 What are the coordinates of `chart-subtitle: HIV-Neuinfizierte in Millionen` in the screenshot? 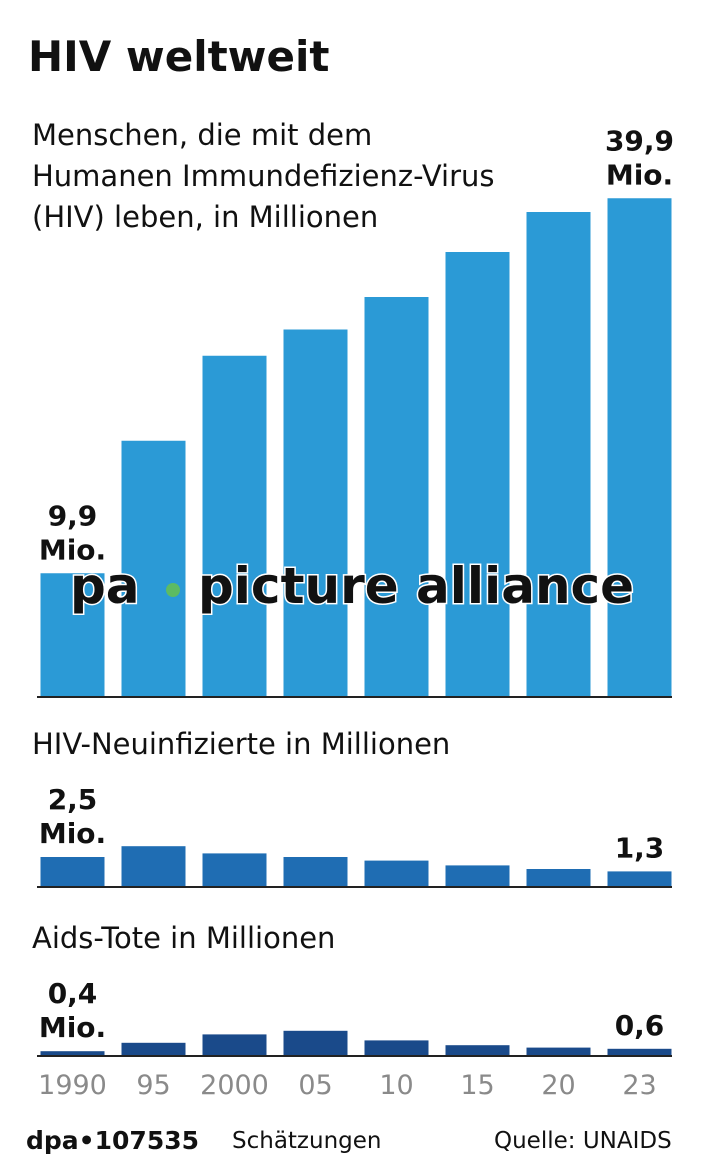 It's located at (241, 744).